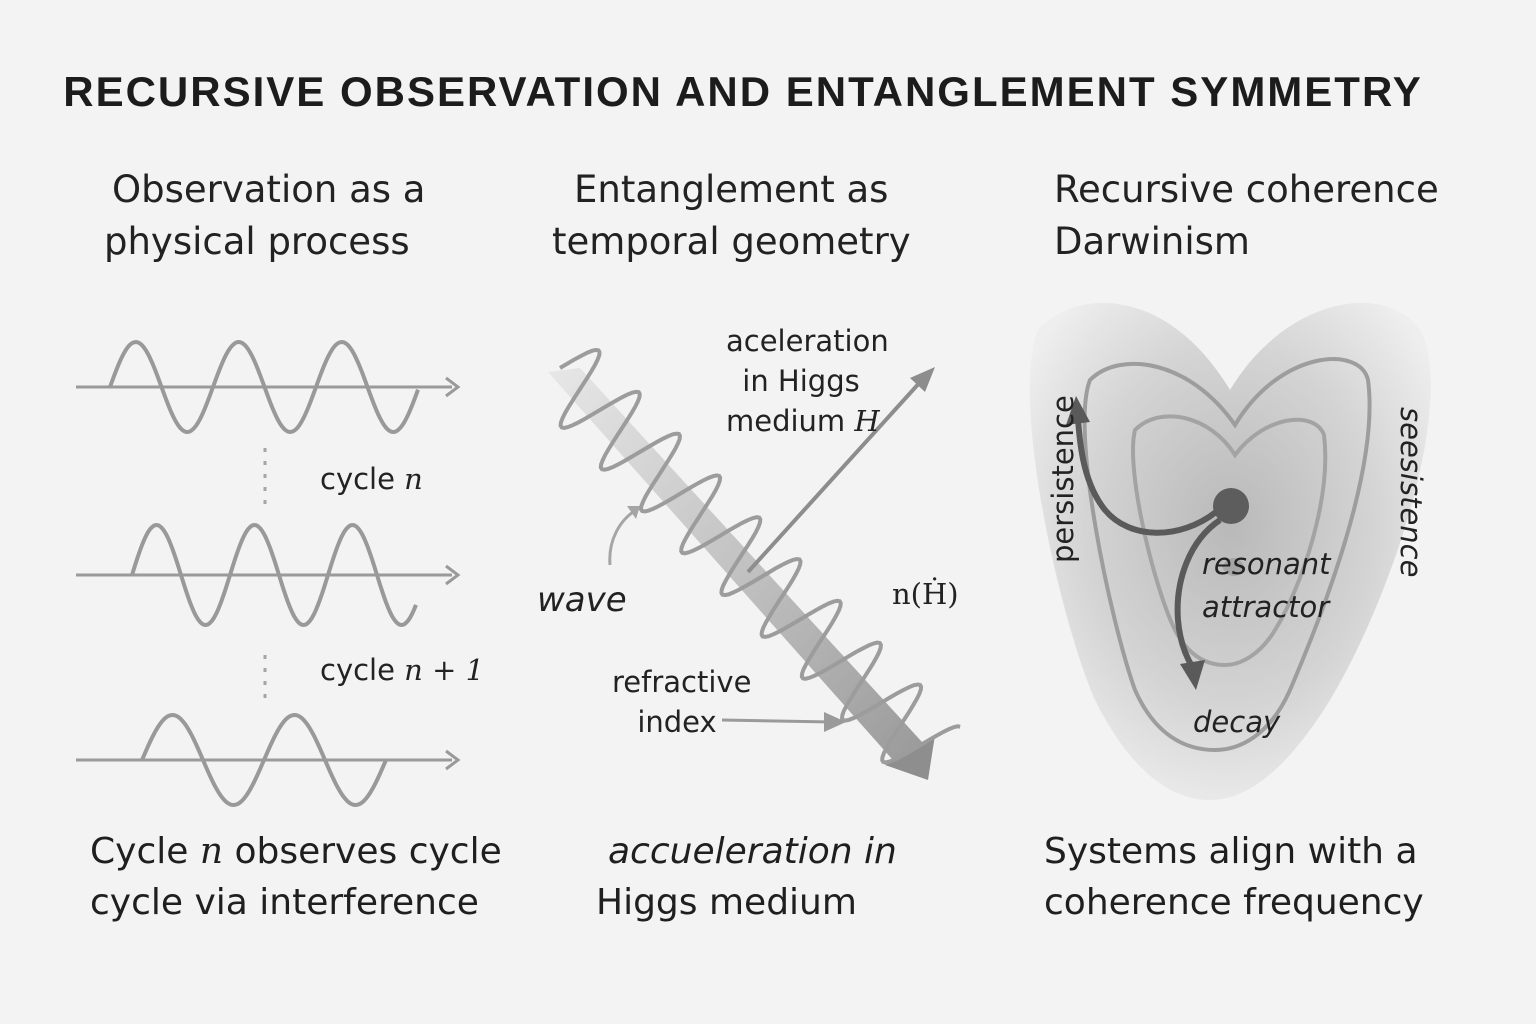 This screenshot has height=1024, width=1536. Describe the element at coordinates (1246, 216) in the screenshot. I see `panel3-heading: Recursive coherence Darwinism` at that location.